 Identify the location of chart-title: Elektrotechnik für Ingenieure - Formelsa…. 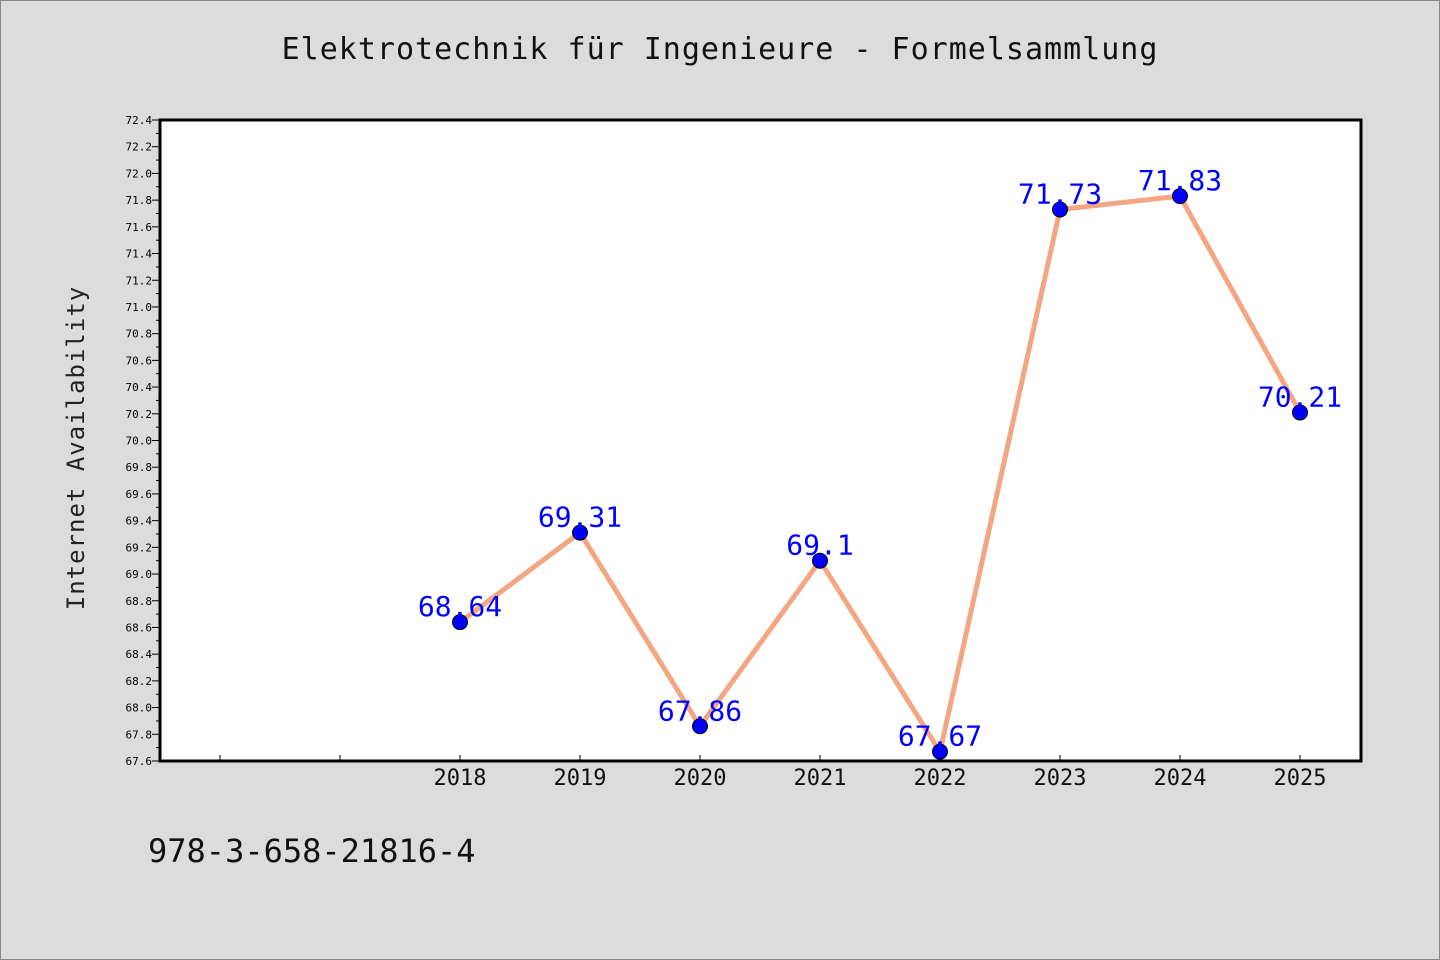
(720, 49).